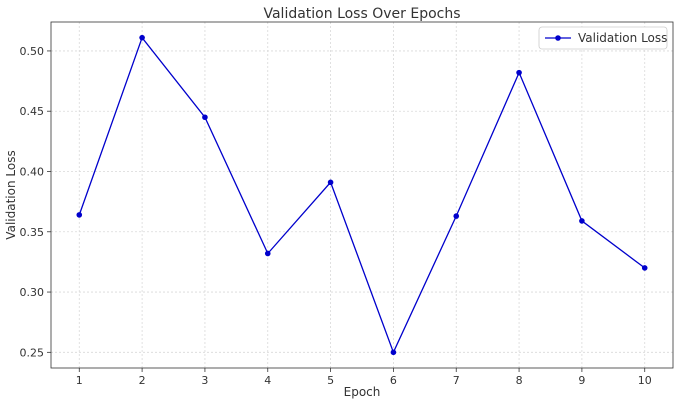  What do you see at coordinates (11, 194) in the screenshot?
I see `y-axis-label: Validation Loss` at bounding box center [11, 194].